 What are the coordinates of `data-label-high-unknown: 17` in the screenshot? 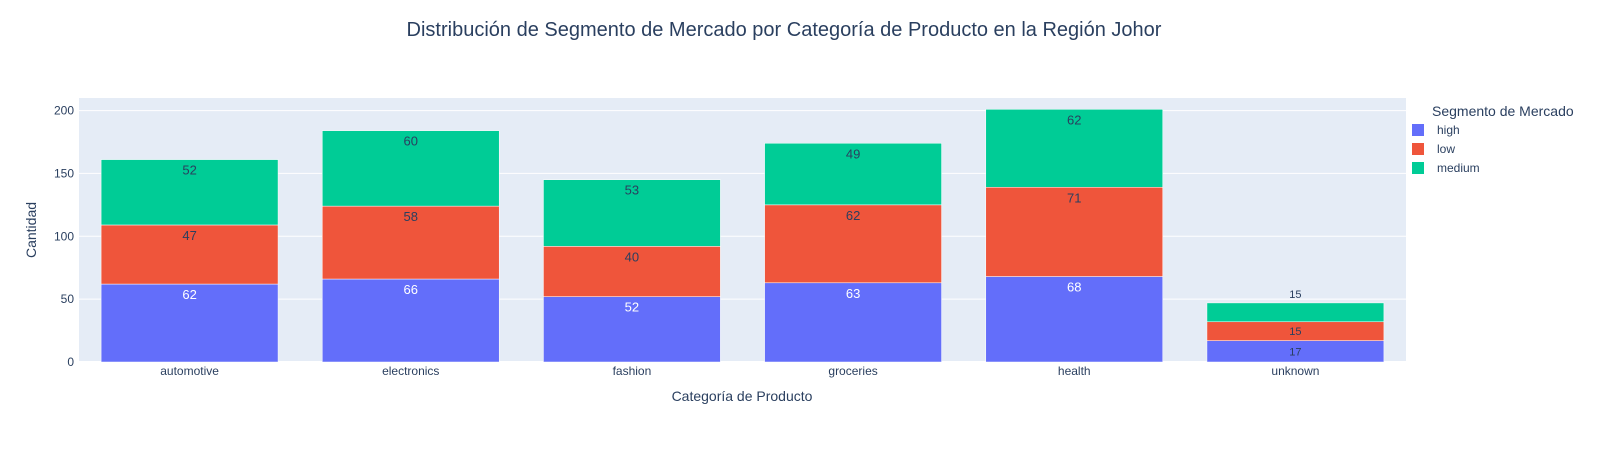 It's located at (1295, 352).